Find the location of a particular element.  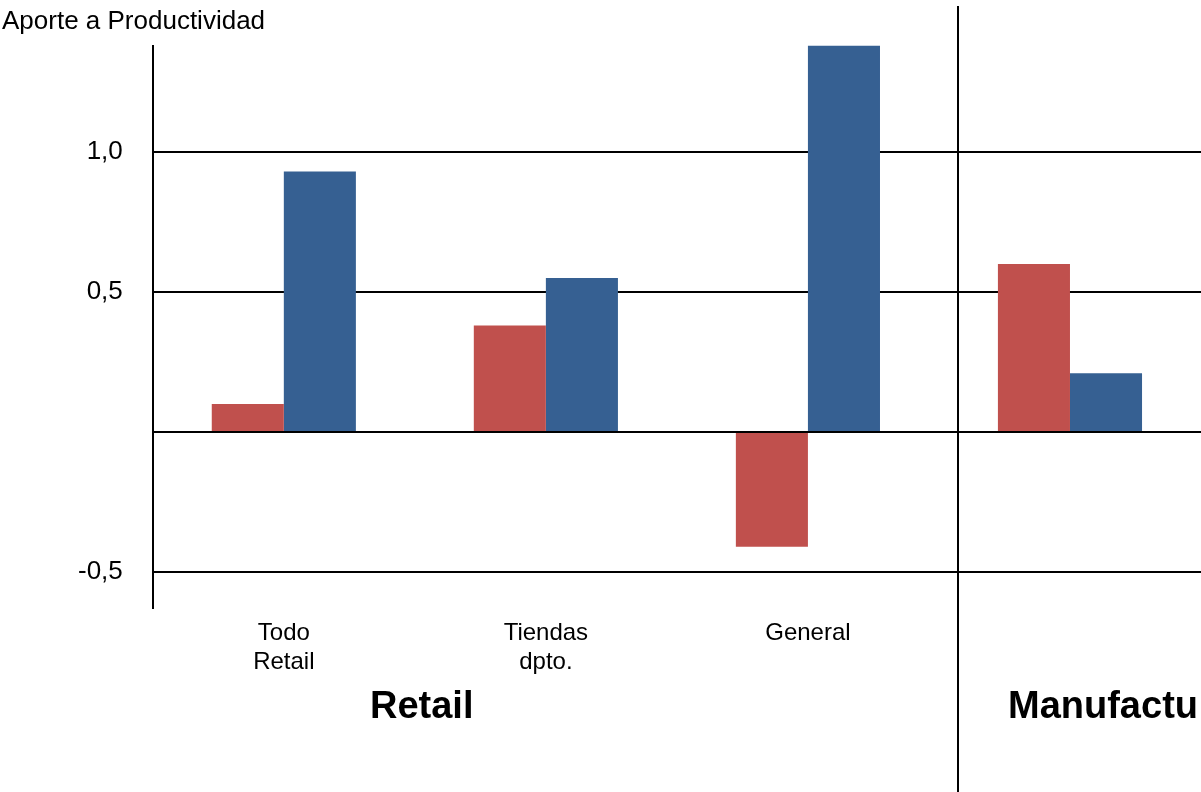

y-tick-label: 1,0 is located at coordinates (104, 150).